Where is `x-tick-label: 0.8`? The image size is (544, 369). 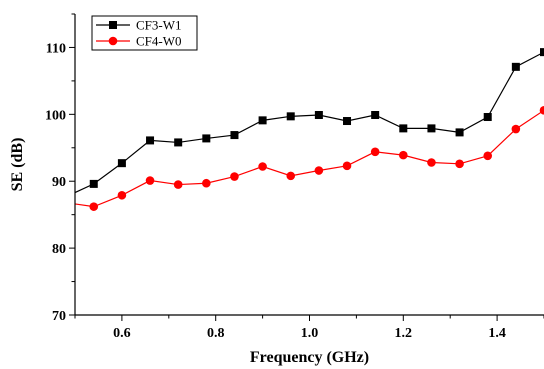 x-tick-label: 0.8 is located at coordinates (216, 333).